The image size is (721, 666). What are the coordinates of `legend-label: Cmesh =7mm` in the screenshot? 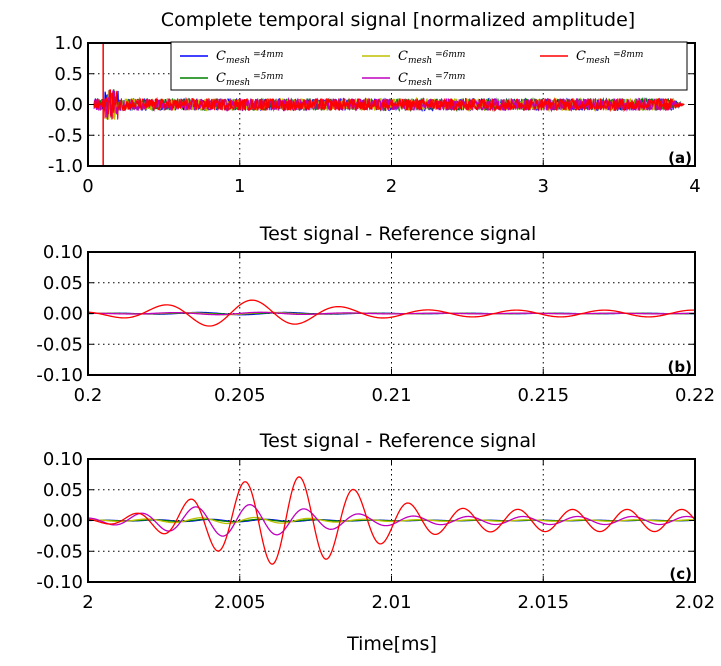 It's located at (431, 79).